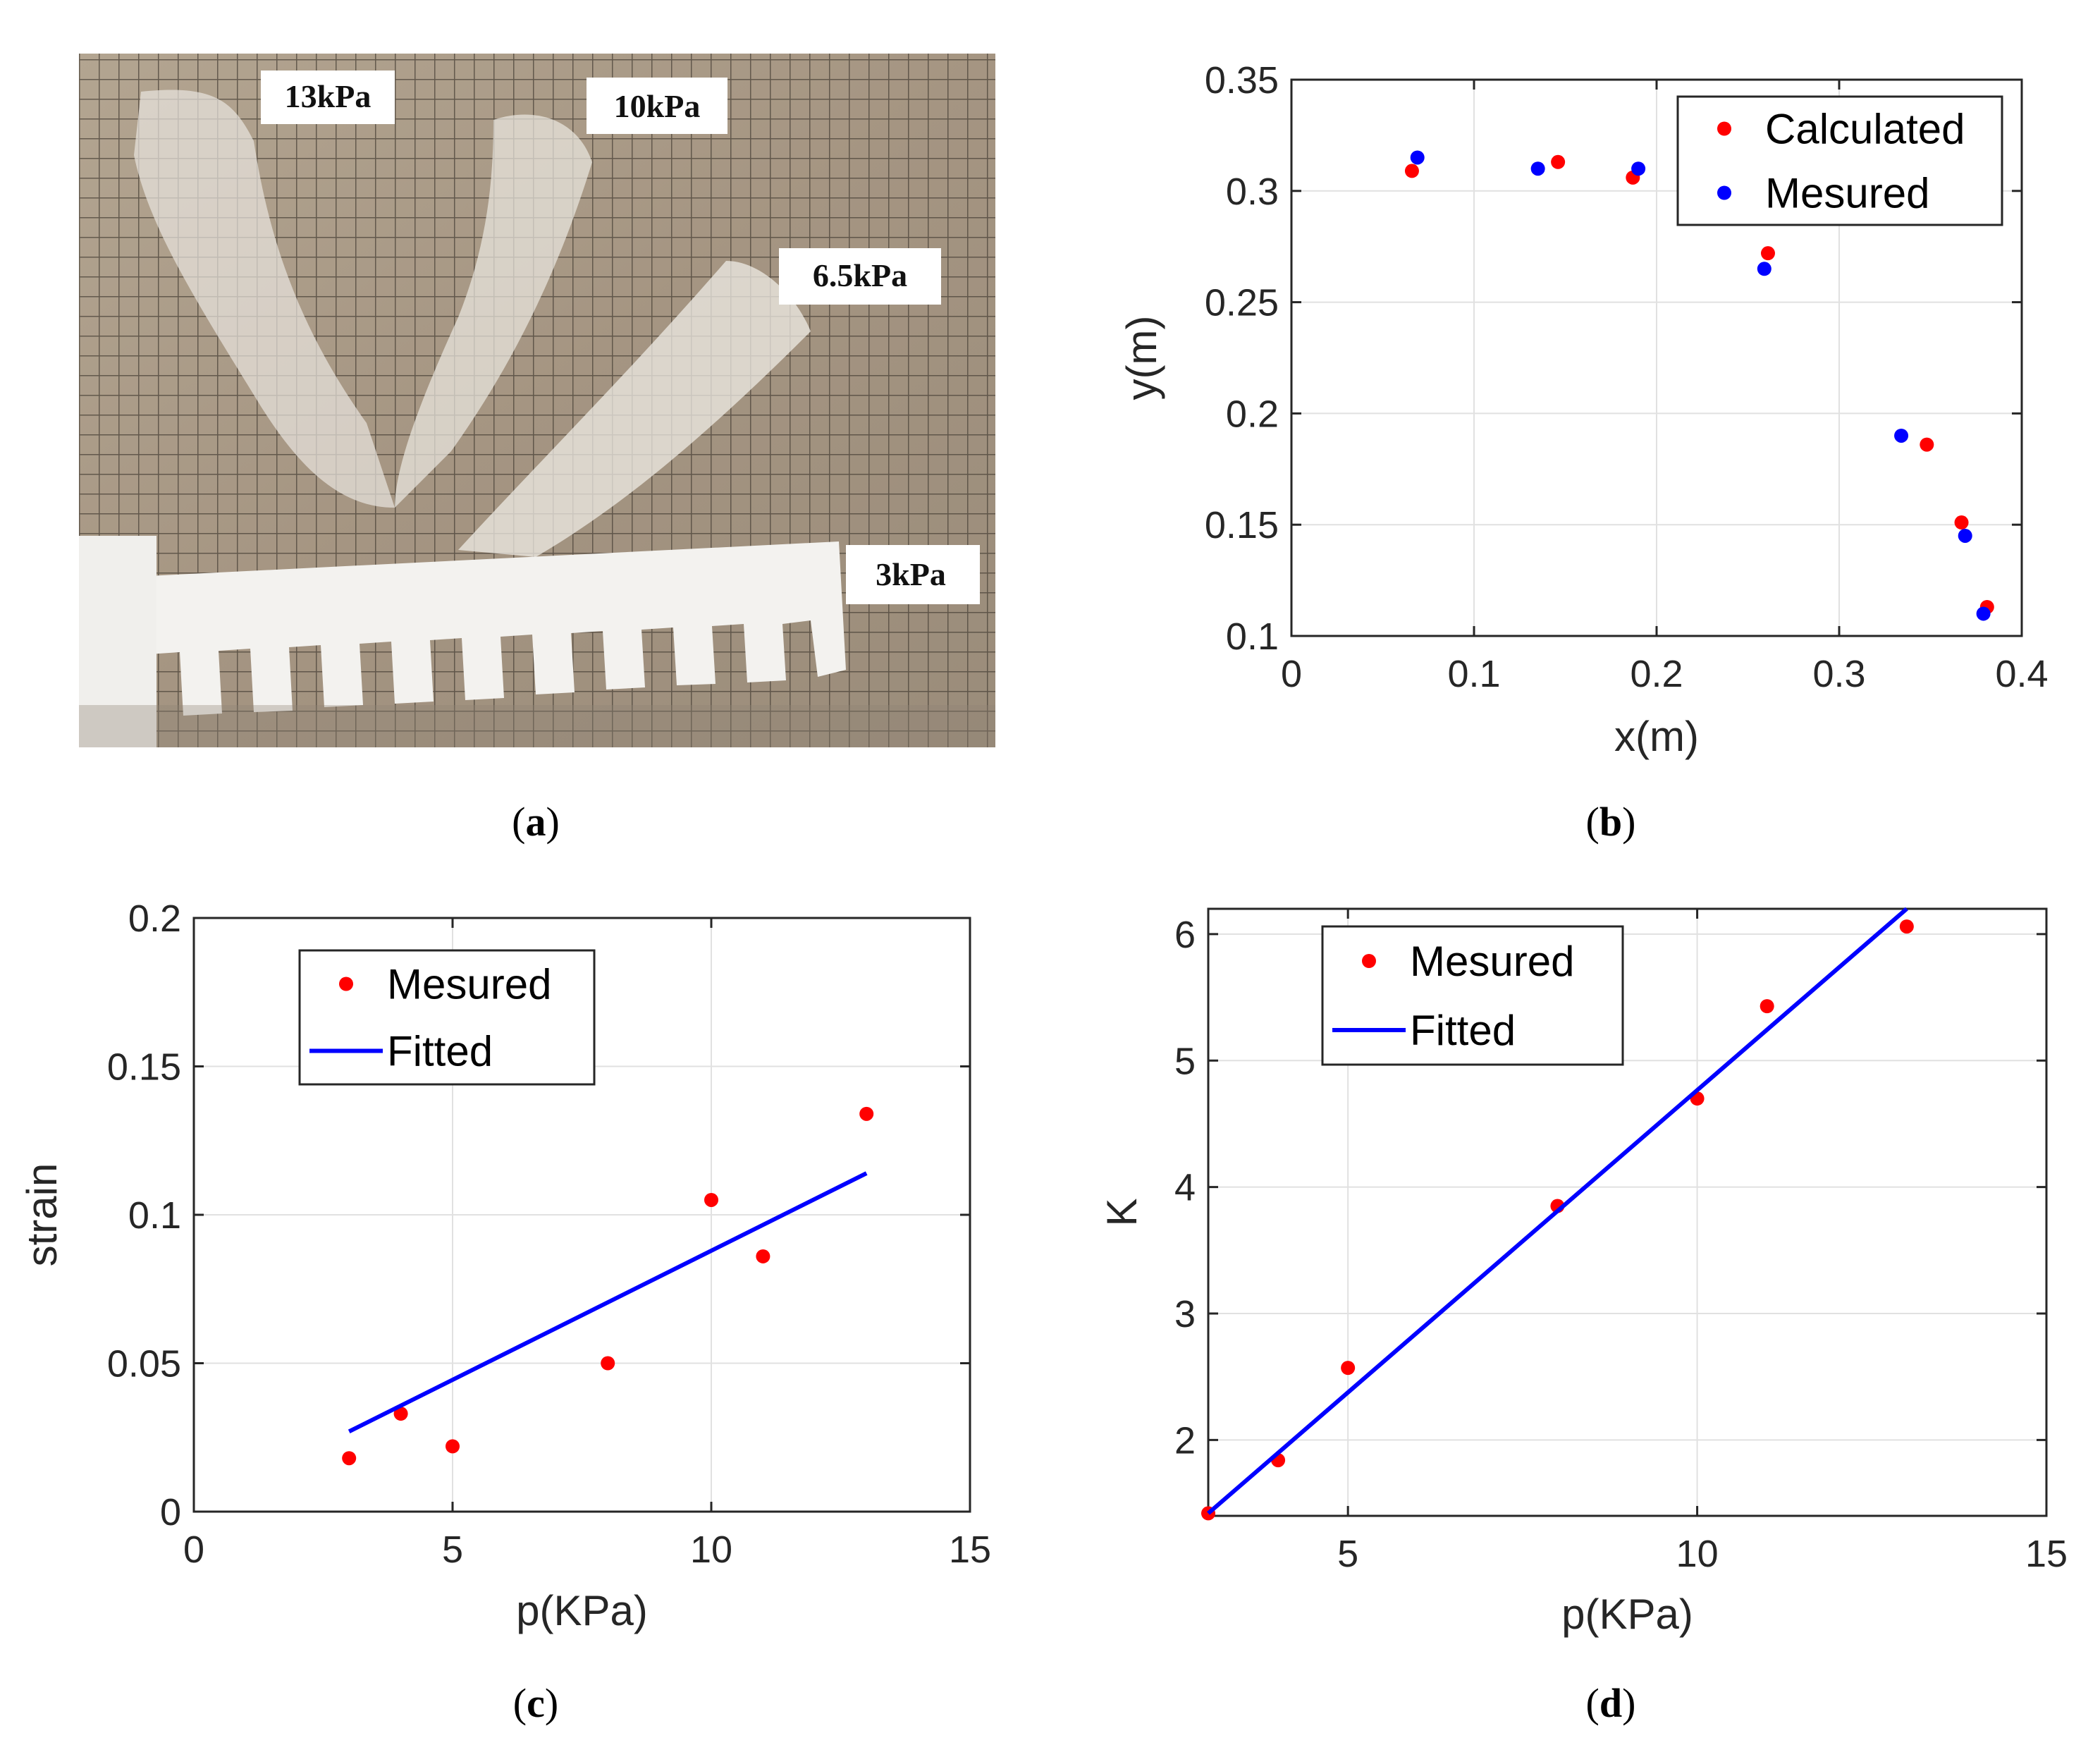 The height and width of the screenshot is (1745, 2100). Describe the element at coordinates (264, 299) in the screenshot. I see `actuator-13kpa-shape` at that location.